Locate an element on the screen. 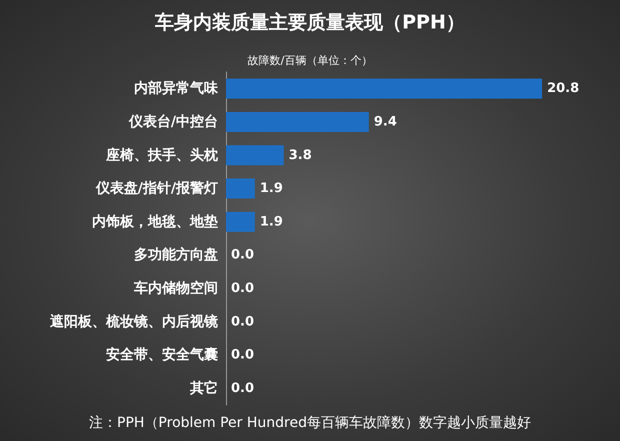 This screenshot has height=441, width=620. chart-subtitle: 故障数/百辆（单位：个） is located at coordinates (310, 60).